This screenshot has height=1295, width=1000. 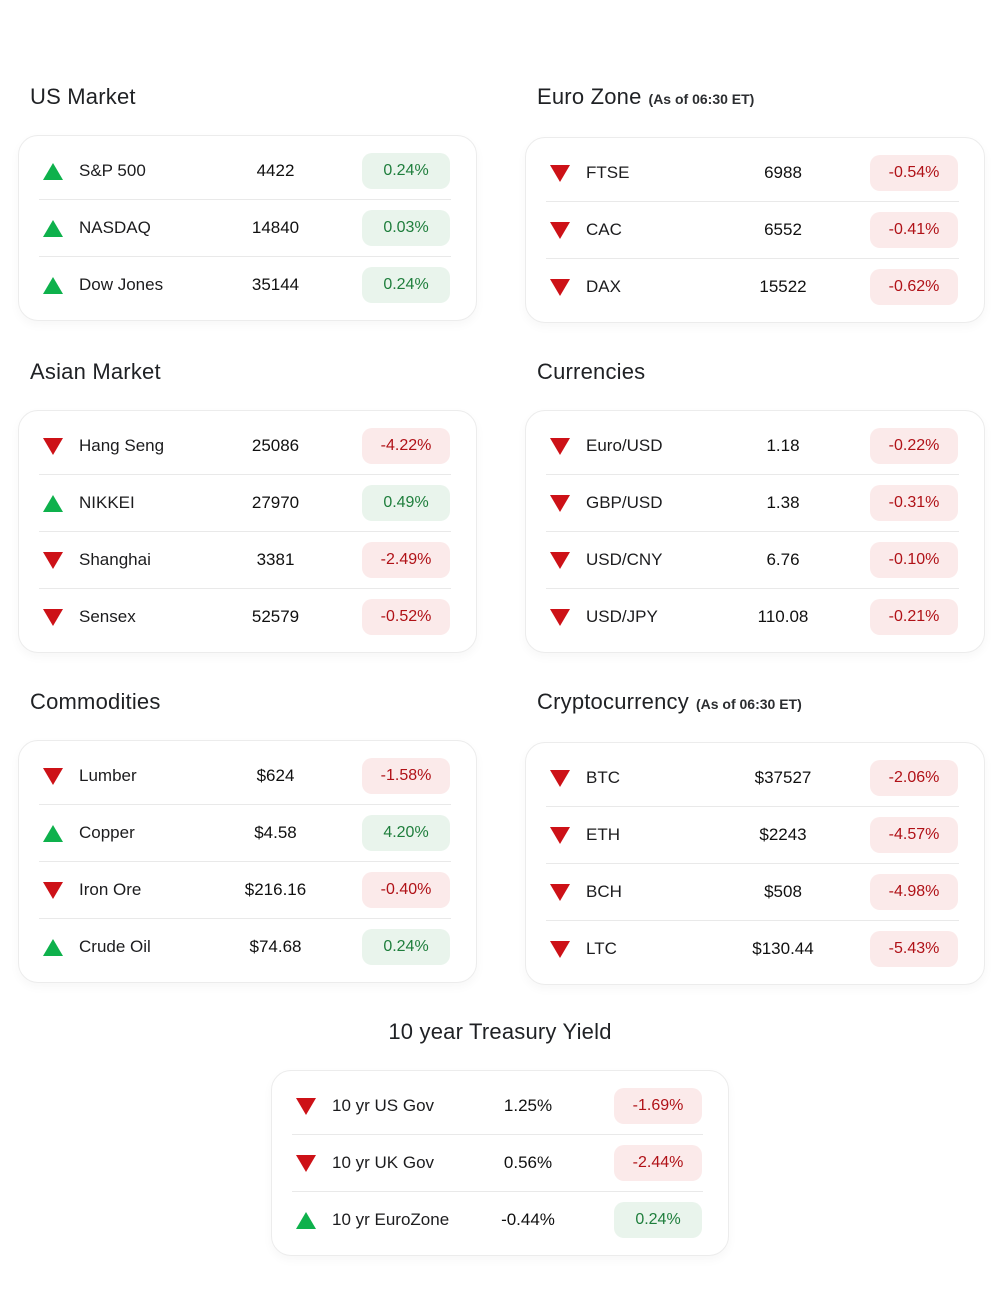 I want to click on section-title: Asian Market, so click(x=253, y=372).